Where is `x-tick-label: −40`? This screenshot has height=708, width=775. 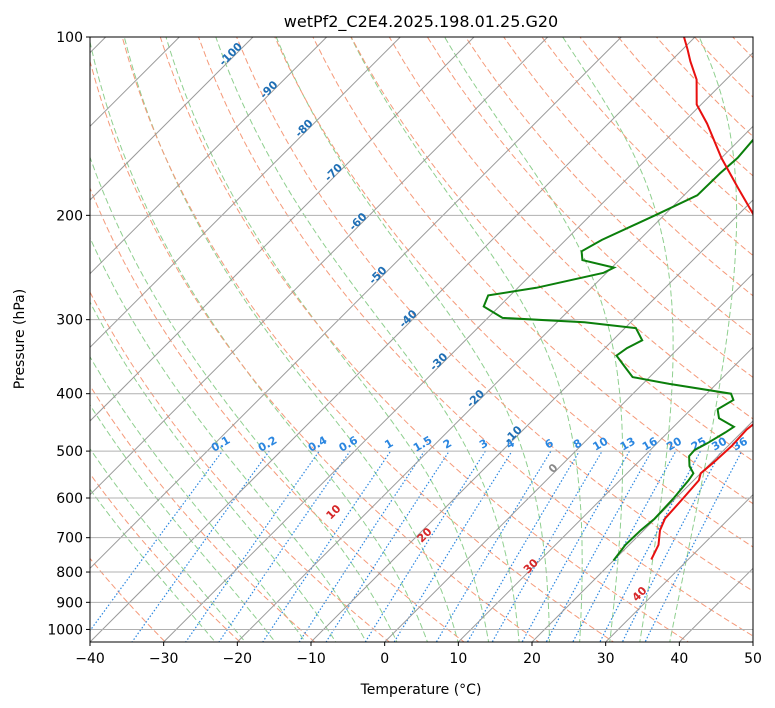
x-tick-label: −40 is located at coordinates (90, 659).